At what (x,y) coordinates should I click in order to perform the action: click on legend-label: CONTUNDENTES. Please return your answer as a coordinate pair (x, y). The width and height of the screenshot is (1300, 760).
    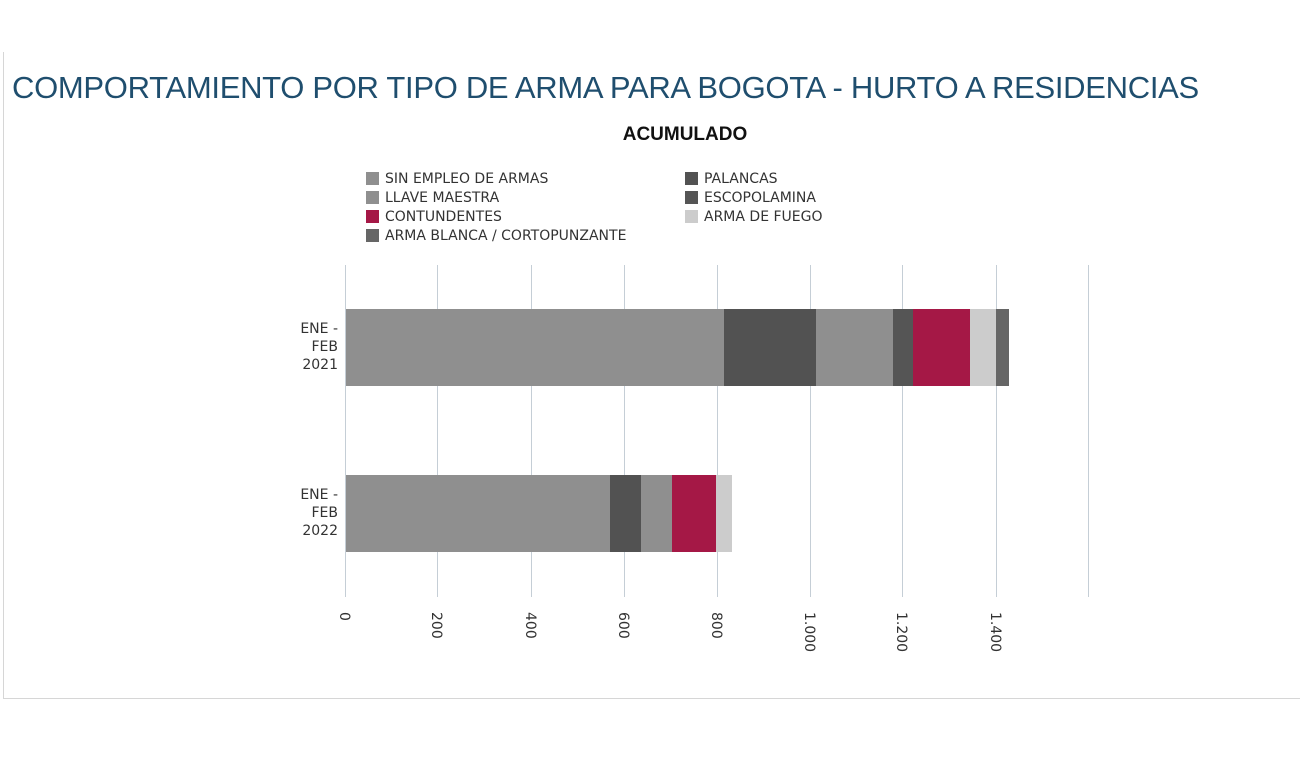
    Looking at the image, I should click on (443, 217).